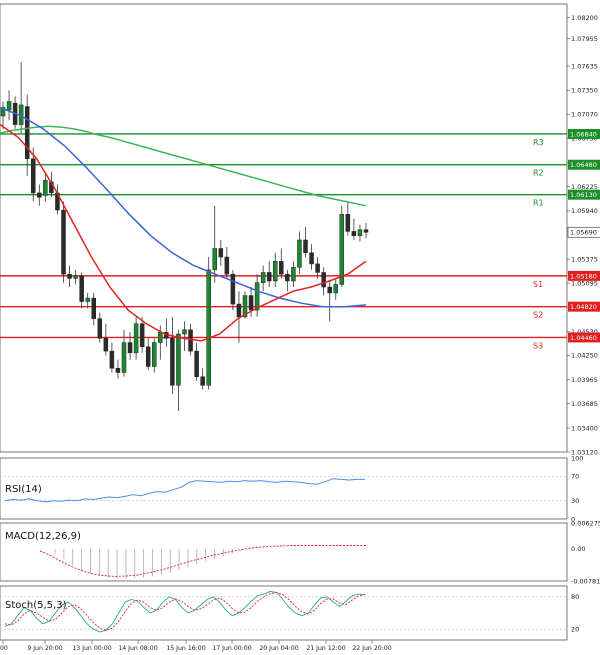  Describe the element at coordinates (584, 66) in the screenshot. I see `price-tick-label: 1.07635` at that location.